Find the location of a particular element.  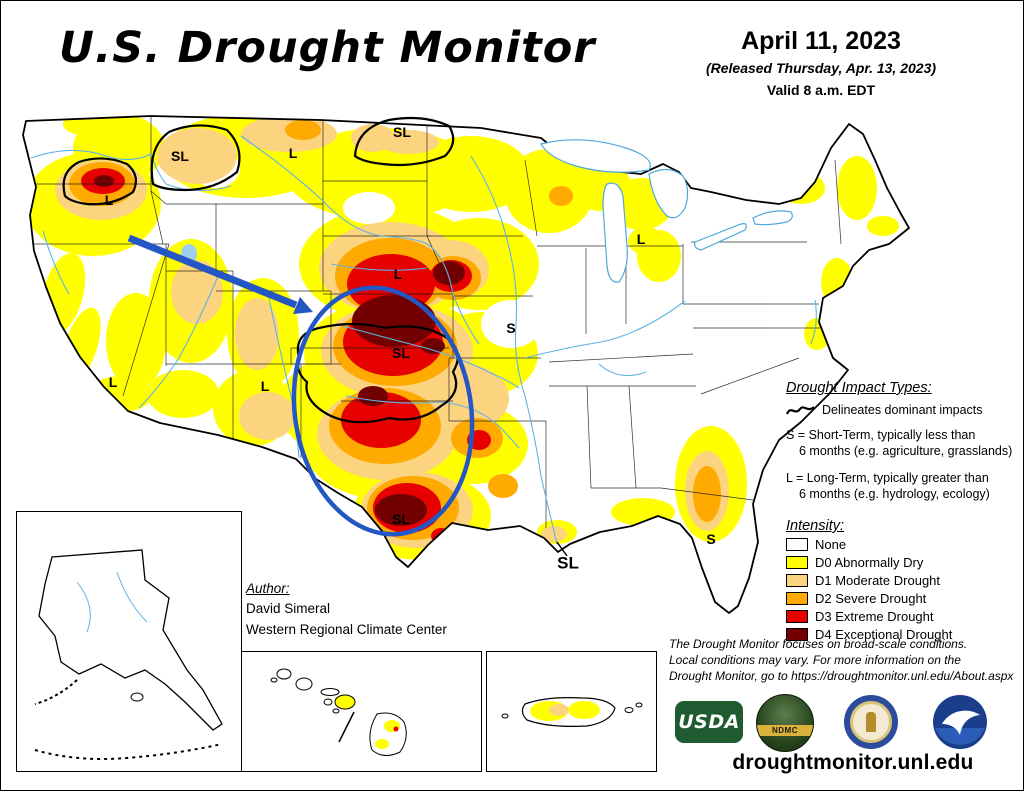

hawaii-label-pointer is located at coordinates (346, 727).